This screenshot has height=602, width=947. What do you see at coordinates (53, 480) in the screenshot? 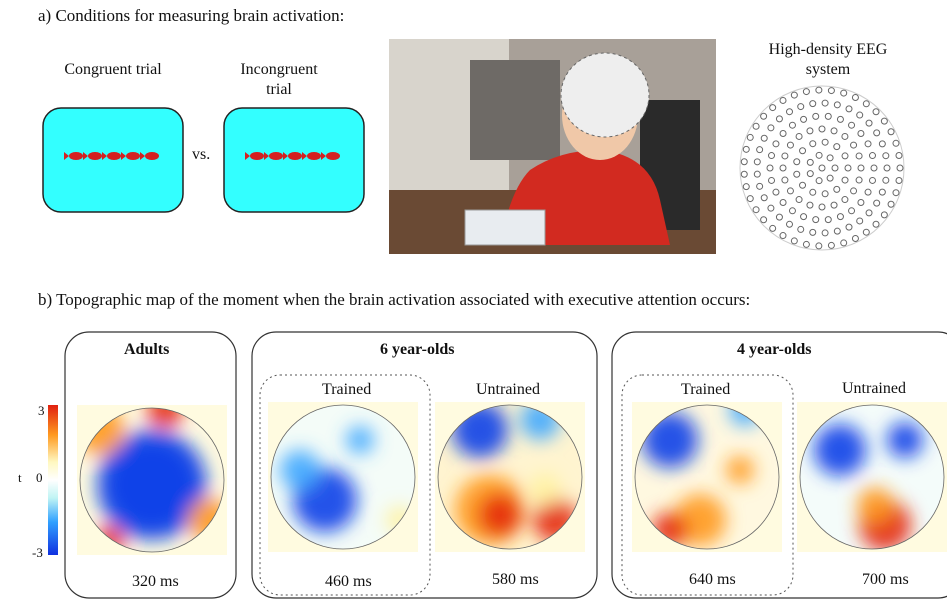
I see `colorbar` at bounding box center [53, 480].